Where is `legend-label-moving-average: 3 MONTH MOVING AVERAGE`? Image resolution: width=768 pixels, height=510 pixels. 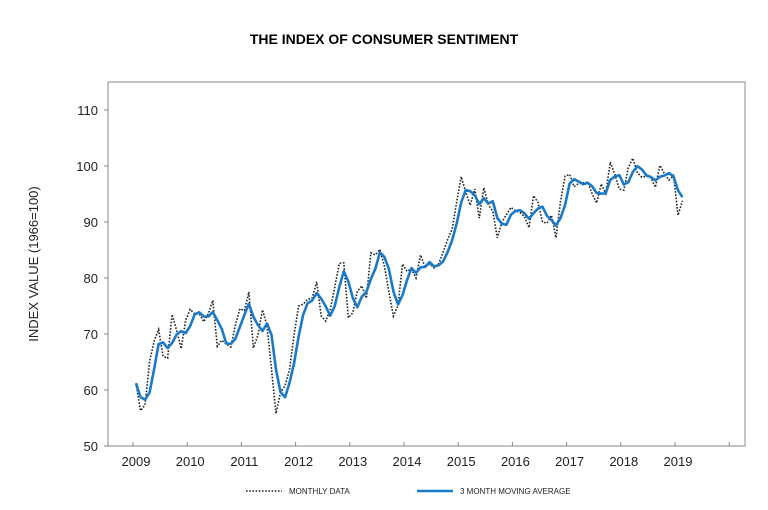 legend-label-moving-average: 3 MONTH MOVING AVERAGE is located at coordinates (515, 491).